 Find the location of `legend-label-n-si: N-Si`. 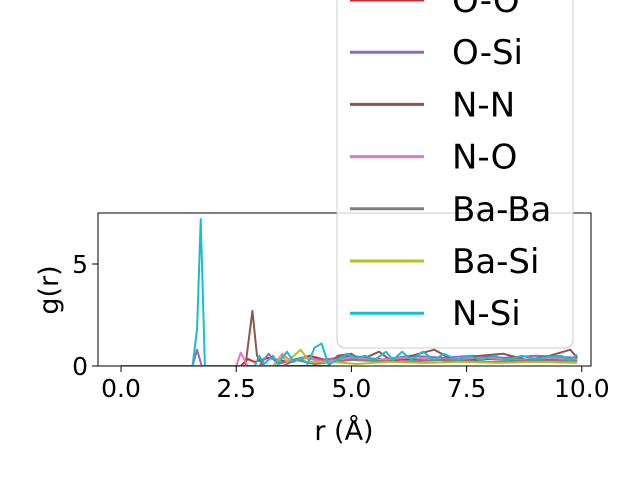

legend-label-n-si: N-Si is located at coordinates (486, 314).